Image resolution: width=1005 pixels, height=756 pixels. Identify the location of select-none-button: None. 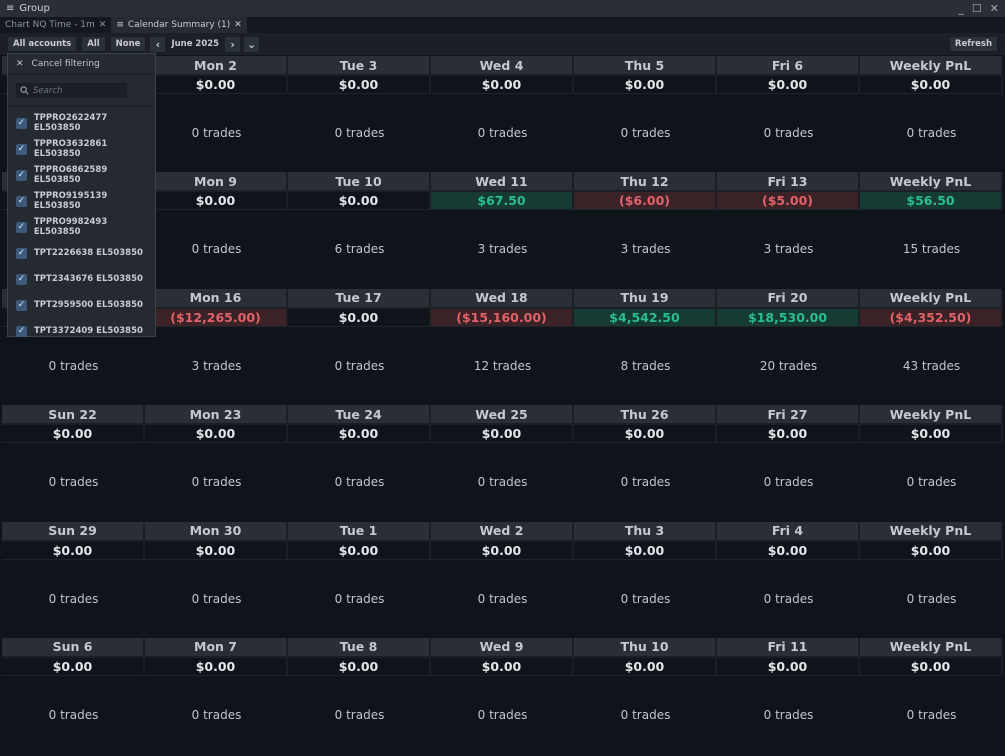
(128, 44).